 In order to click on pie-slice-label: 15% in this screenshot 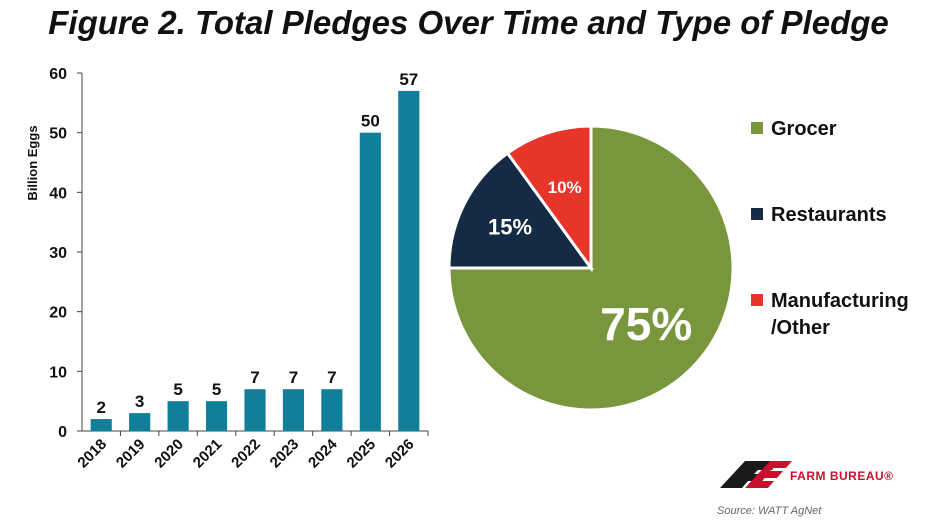, I will do `click(510, 227)`.